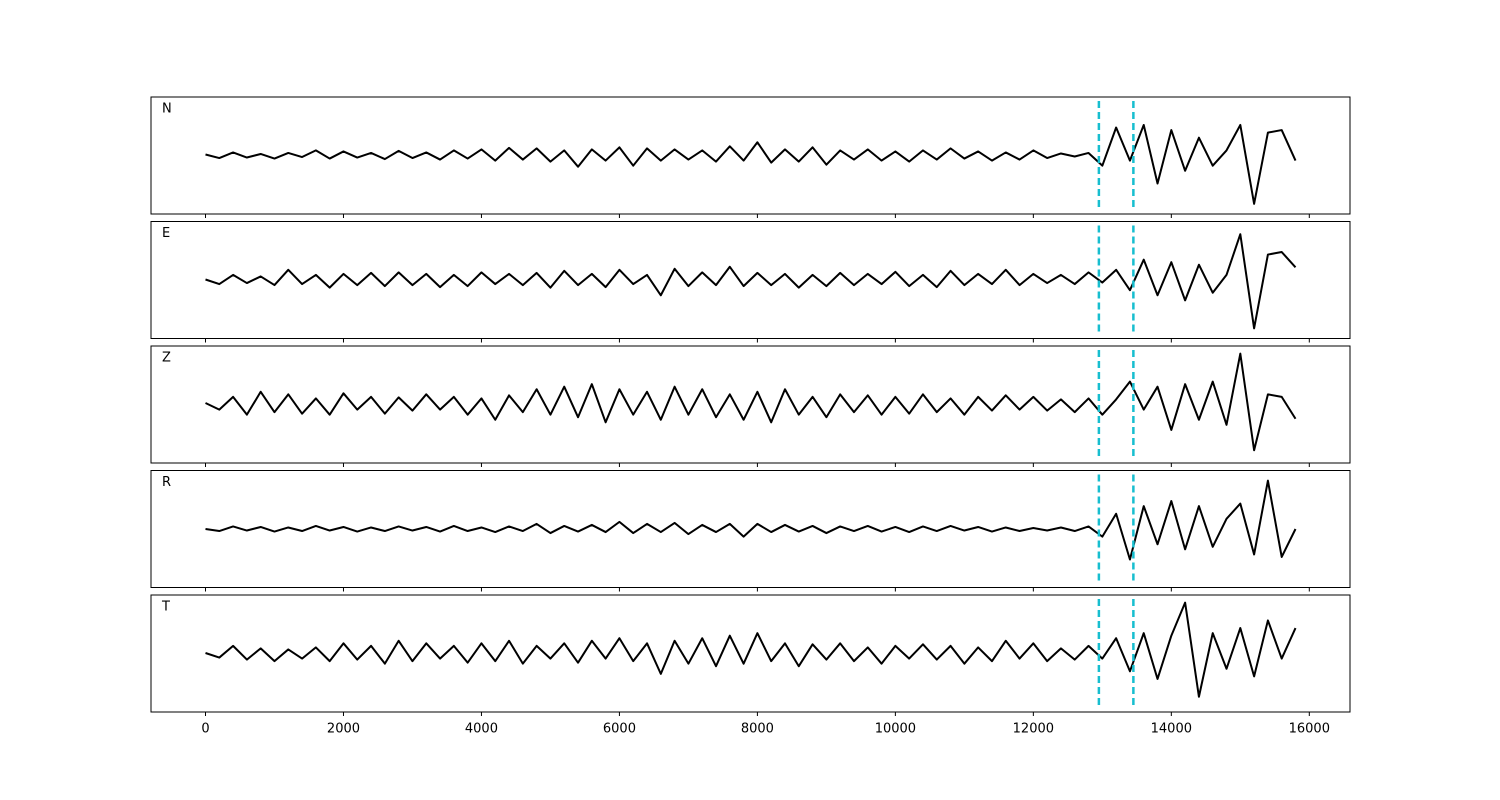 This screenshot has width=1500, height=800. What do you see at coordinates (205, 729) in the screenshot?
I see `x-tick-label: 0` at bounding box center [205, 729].